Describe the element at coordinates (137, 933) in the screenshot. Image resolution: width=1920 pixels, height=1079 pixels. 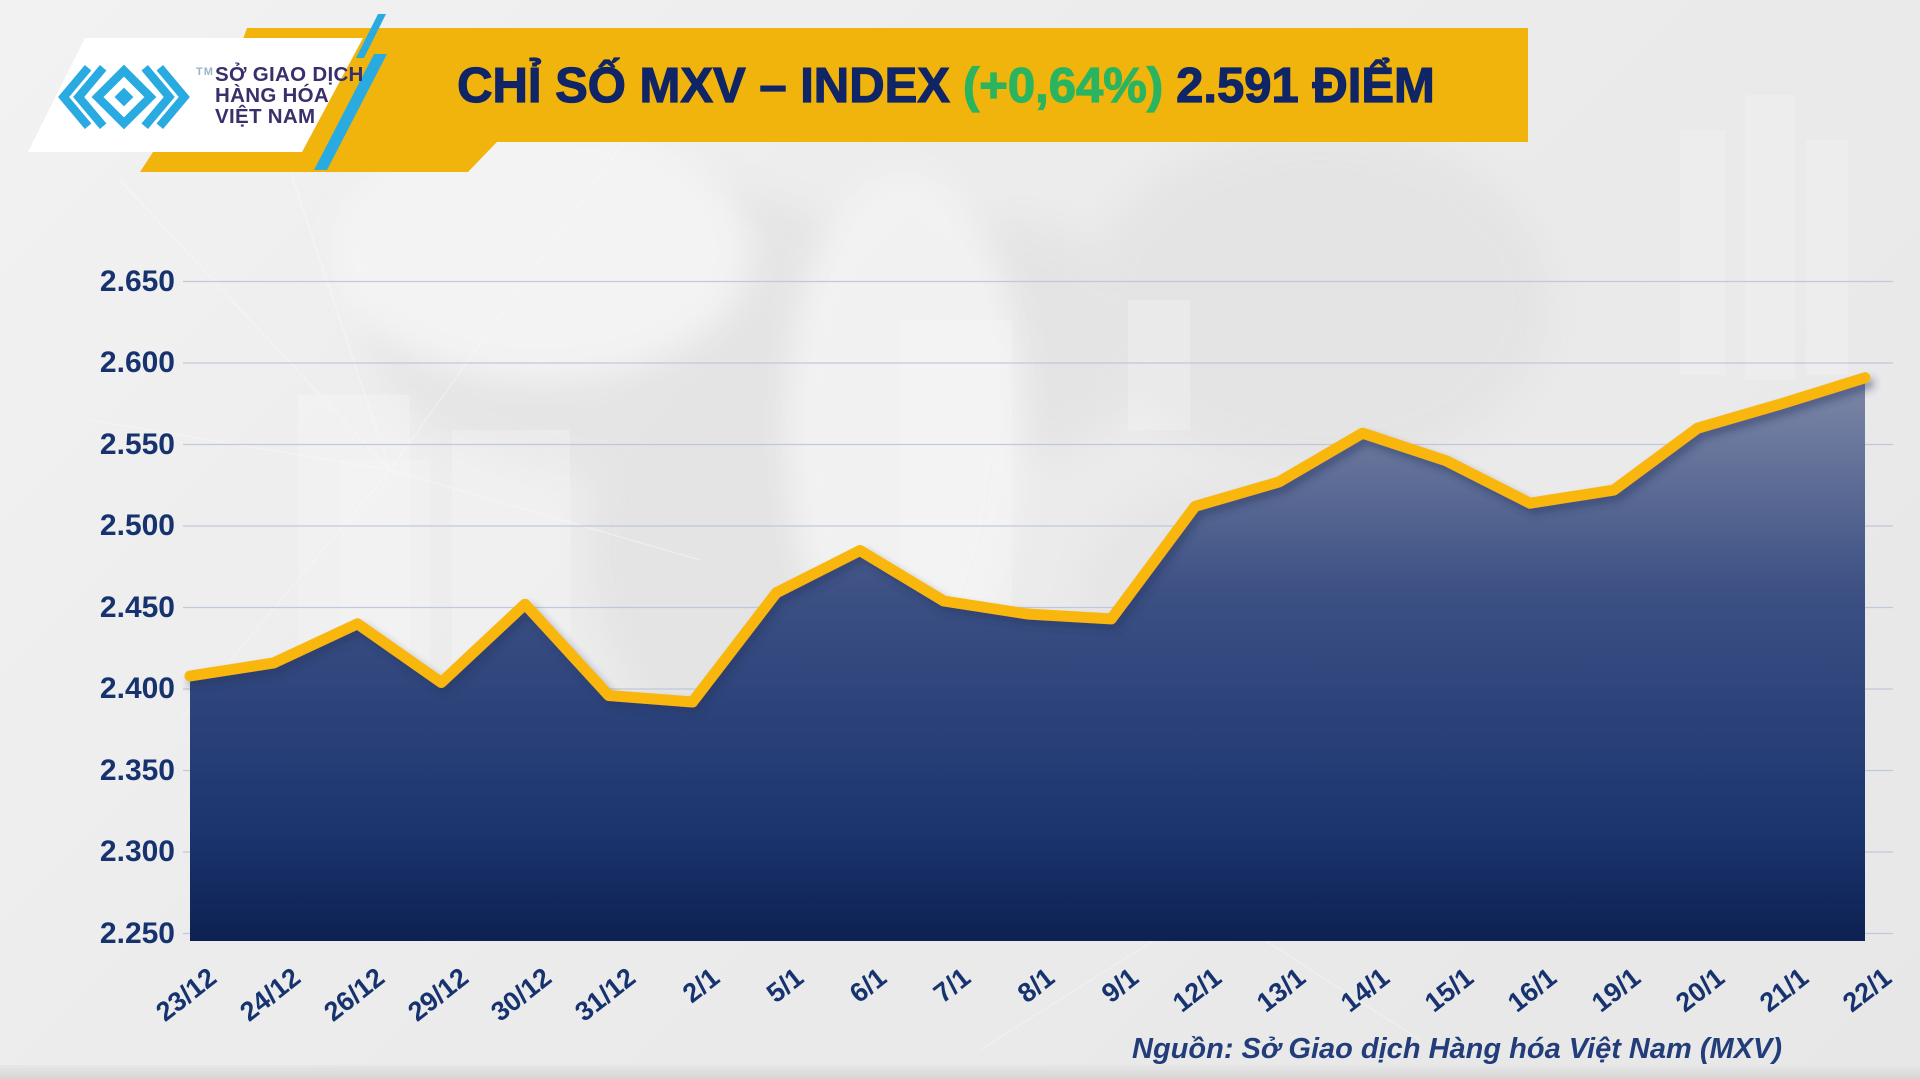
I see `y-tick-label: 2.250` at that location.